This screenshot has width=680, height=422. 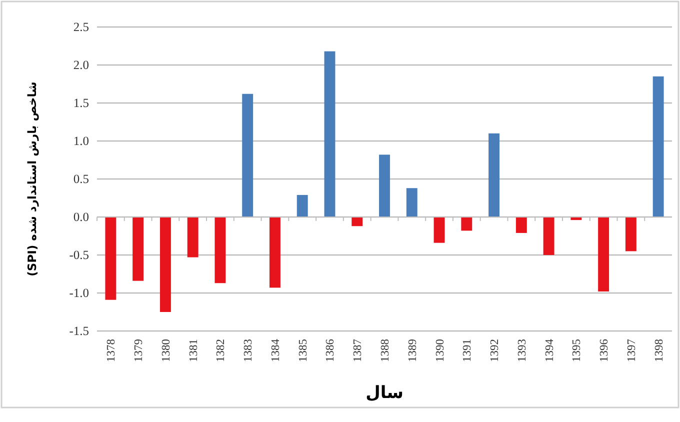 What do you see at coordinates (81, 141) in the screenshot?
I see `y-tick-label: 1.0` at bounding box center [81, 141].